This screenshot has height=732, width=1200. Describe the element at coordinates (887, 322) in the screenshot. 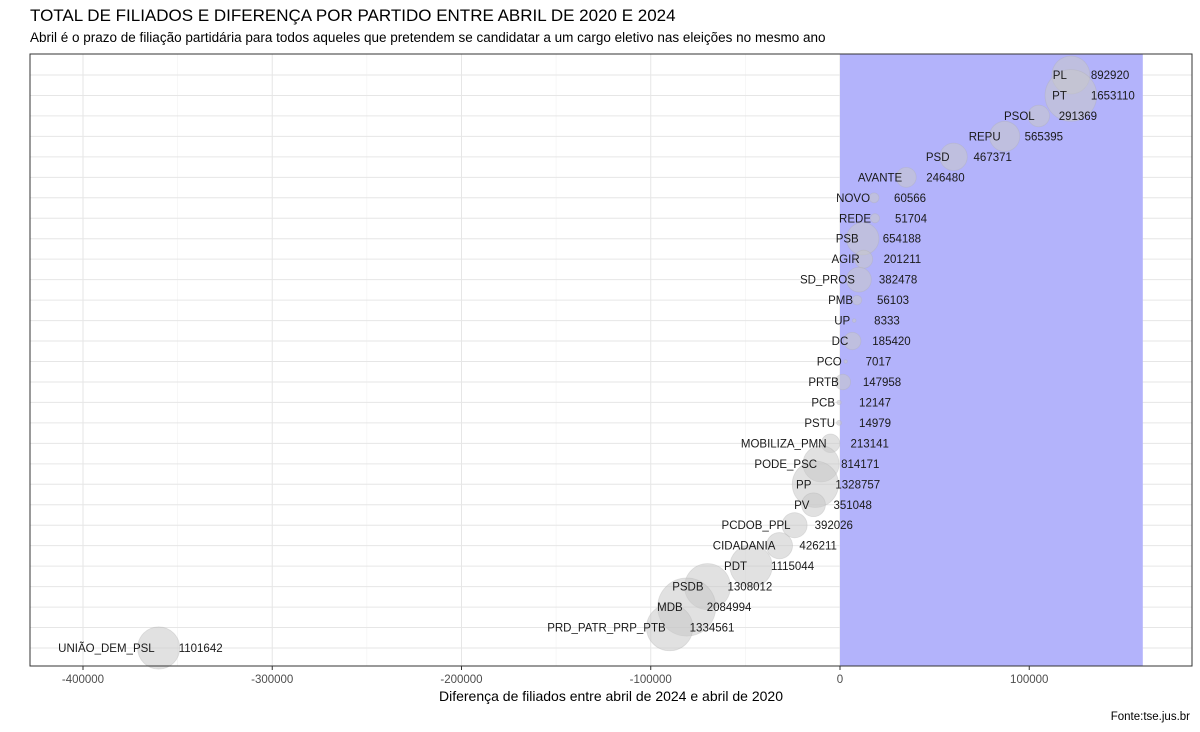

I see `total-label-UP: 8333` at that location.